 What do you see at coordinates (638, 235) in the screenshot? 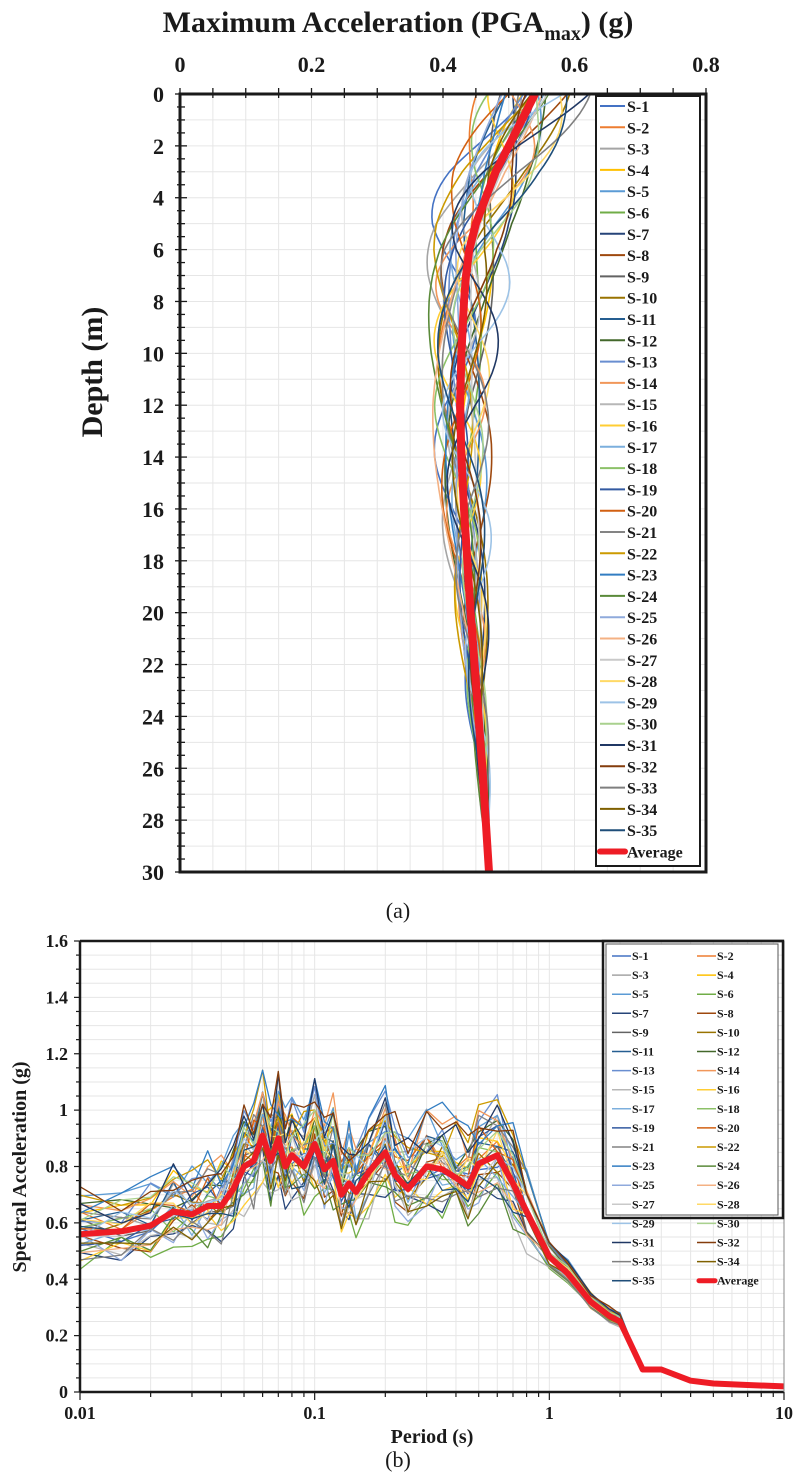
I see `legend-label: S-7` at bounding box center [638, 235].